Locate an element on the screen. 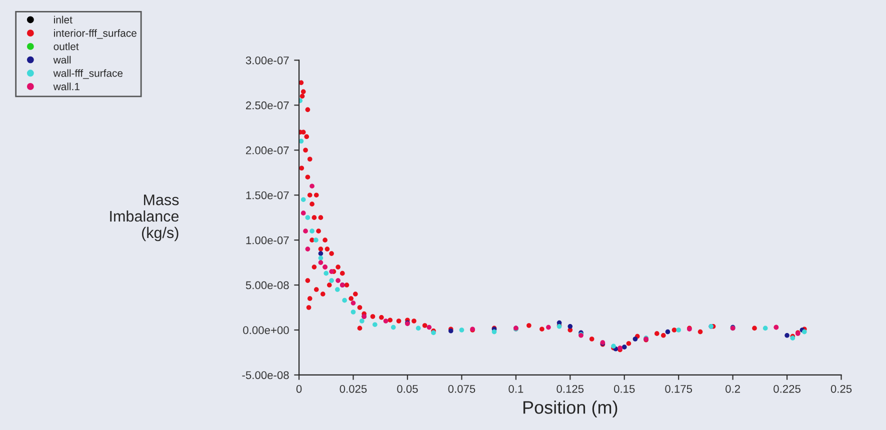 The height and width of the screenshot is (430, 886). x-tick-label: 0.25 is located at coordinates (841, 388).